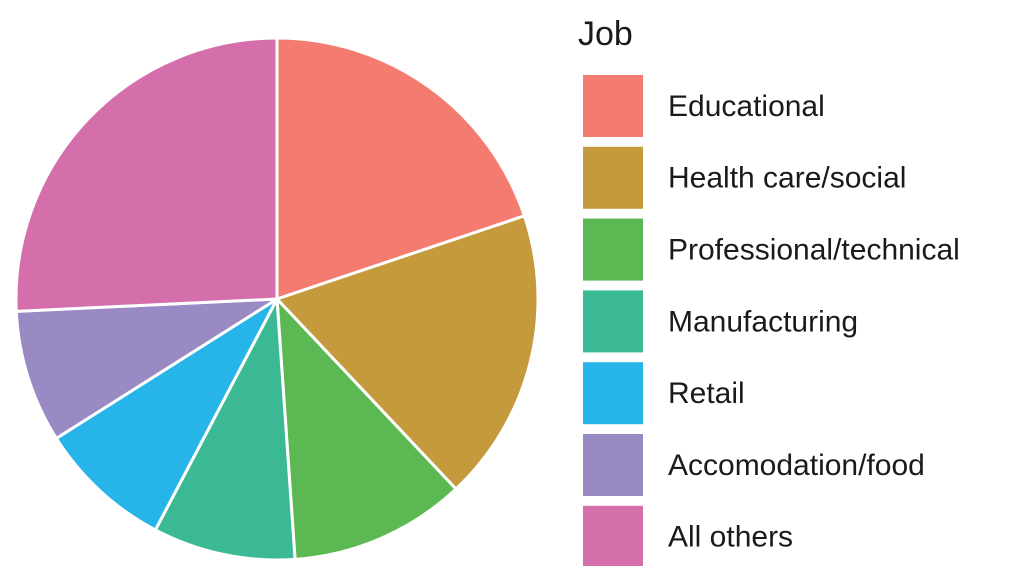 The width and height of the screenshot is (1035, 571). What do you see at coordinates (605, 34) in the screenshot?
I see `legend-title: Job` at bounding box center [605, 34].